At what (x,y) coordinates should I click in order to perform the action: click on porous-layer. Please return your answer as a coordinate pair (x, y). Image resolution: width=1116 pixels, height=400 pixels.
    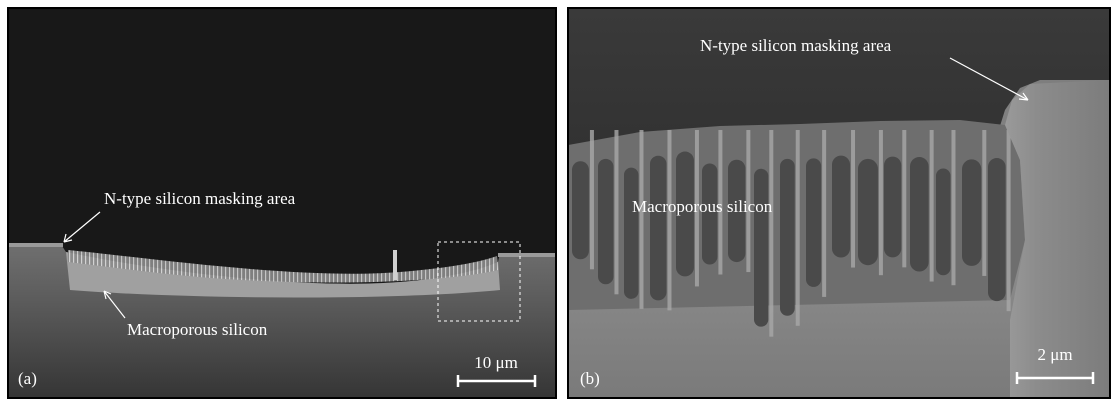
    Looking at the image, I should click on (283, 275).